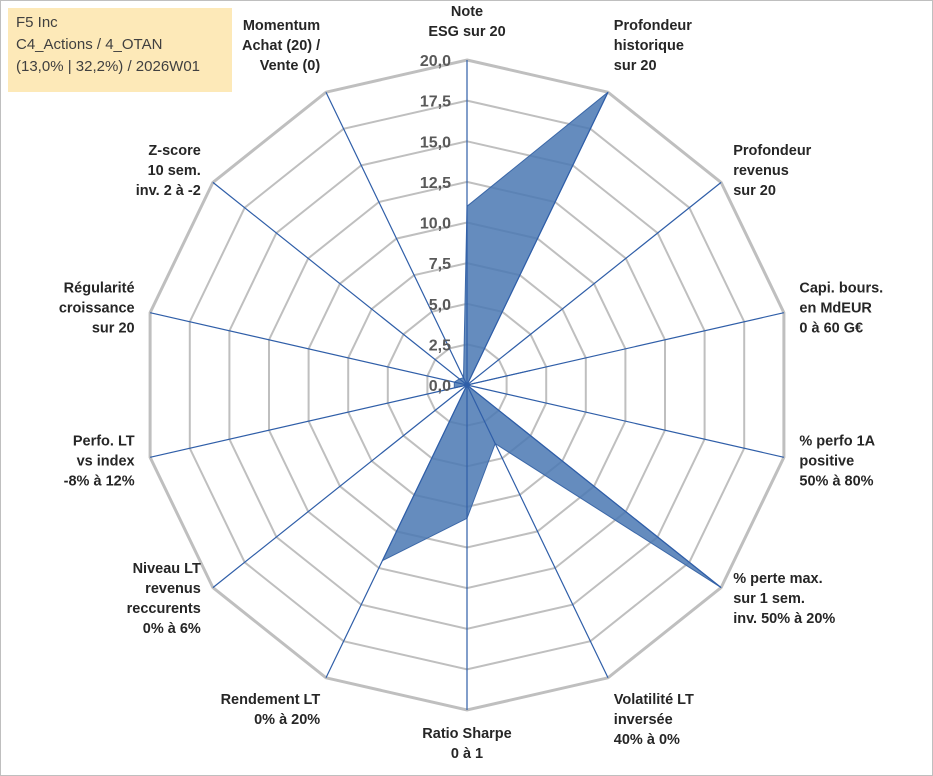  What do you see at coordinates (174, 151) in the screenshot?
I see `axis-label: Z-score` at bounding box center [174, 151].